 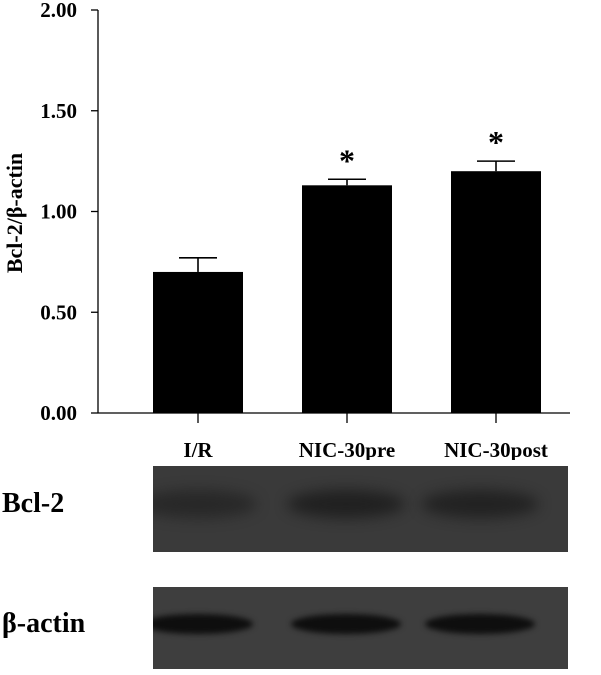 I want to click on y-tick-label: 0.00, so click(x=58, y=413).